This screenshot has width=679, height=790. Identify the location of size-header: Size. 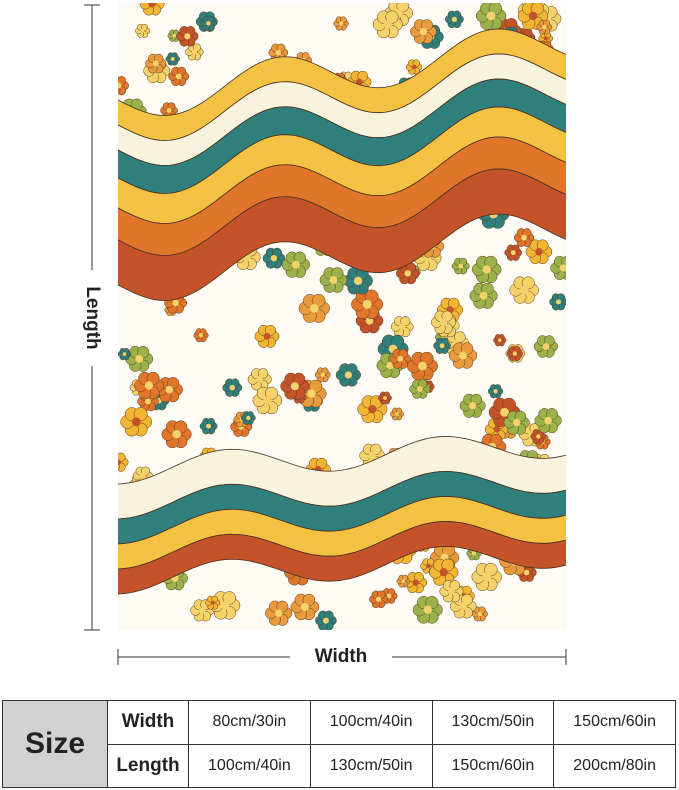
(55, 744).